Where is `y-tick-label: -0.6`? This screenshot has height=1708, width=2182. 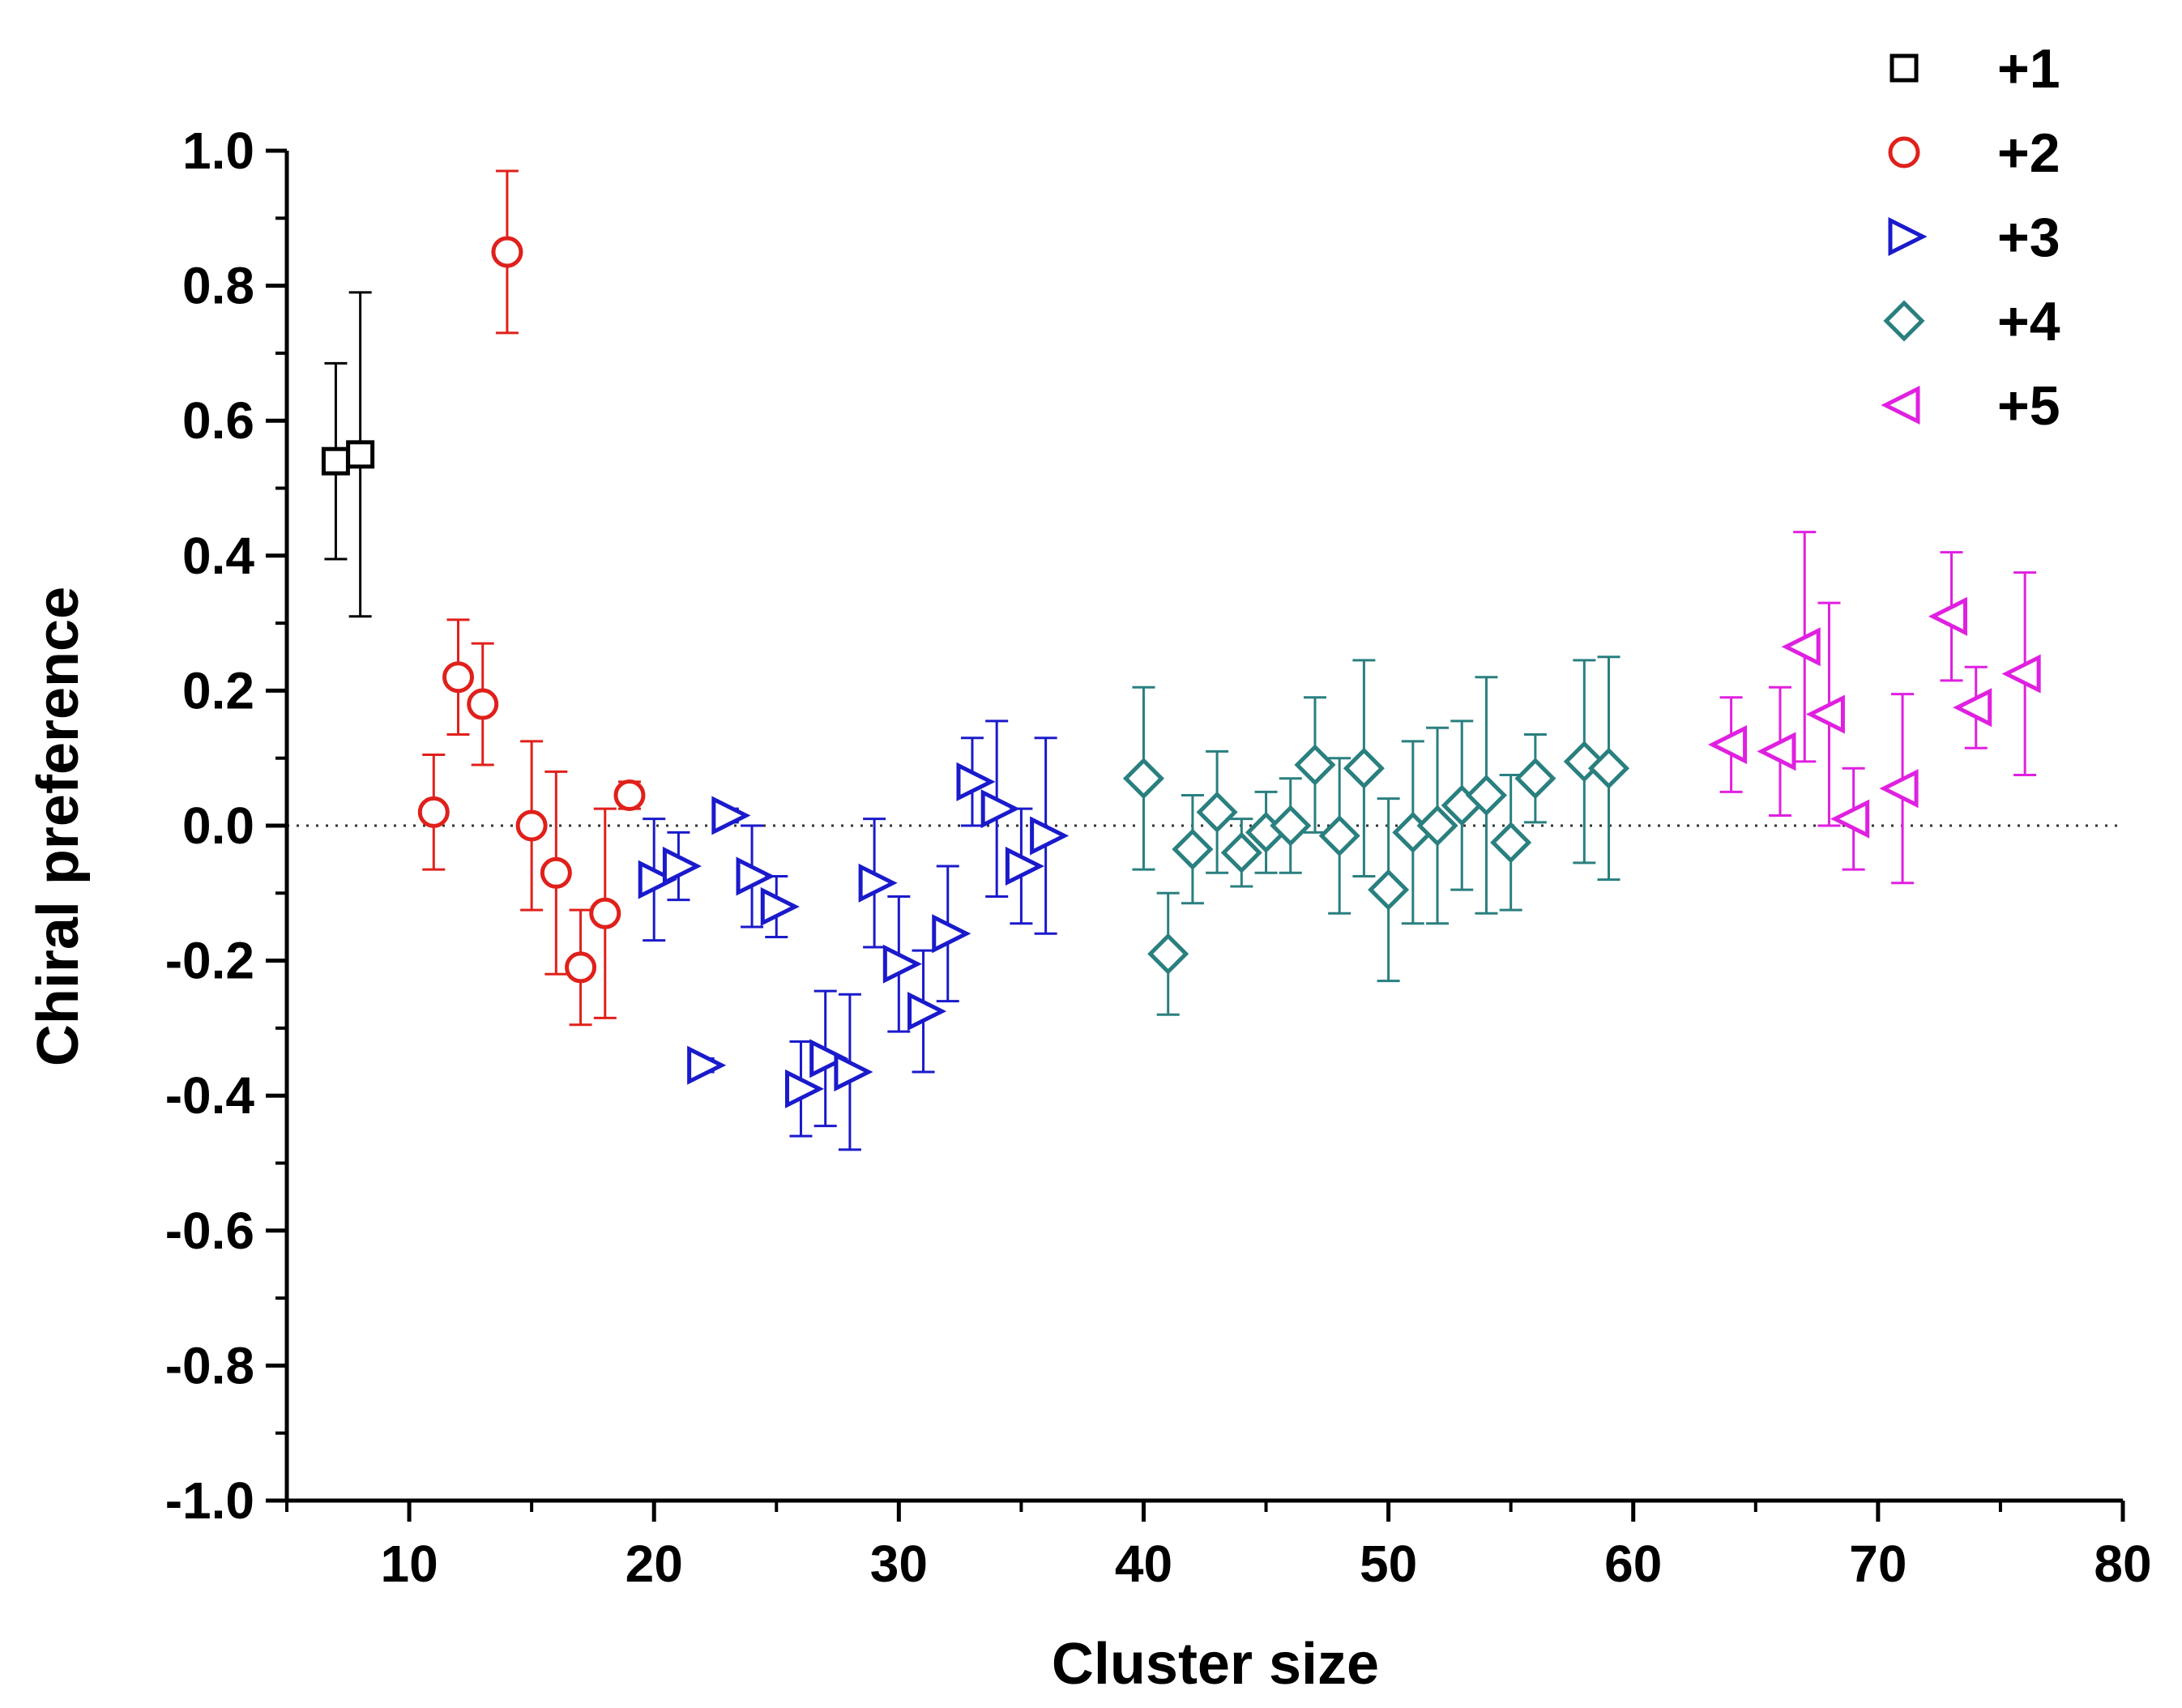
y-tick-label: -0.6 is located at coordinates (209, 1231).